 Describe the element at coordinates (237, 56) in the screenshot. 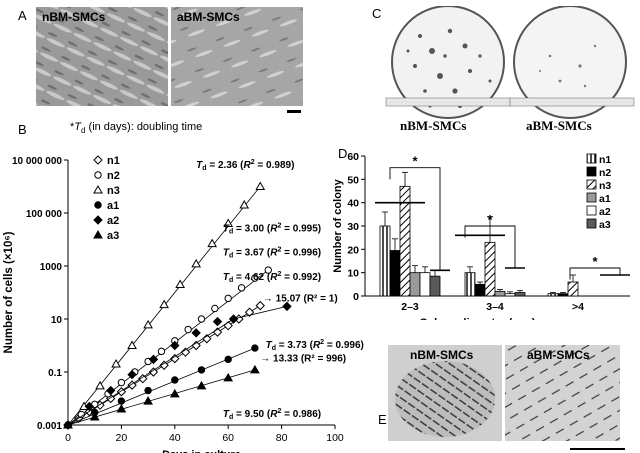

I see `panel-a-image-2: aBM-SMCs` at that location.